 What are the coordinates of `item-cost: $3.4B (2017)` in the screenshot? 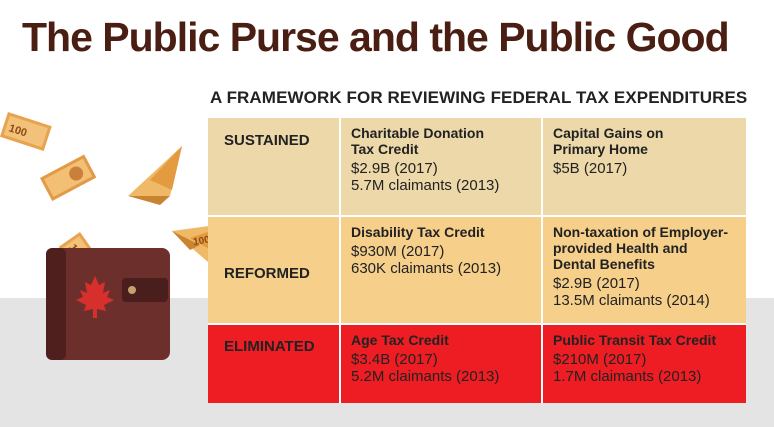 It's located at (394, 359).